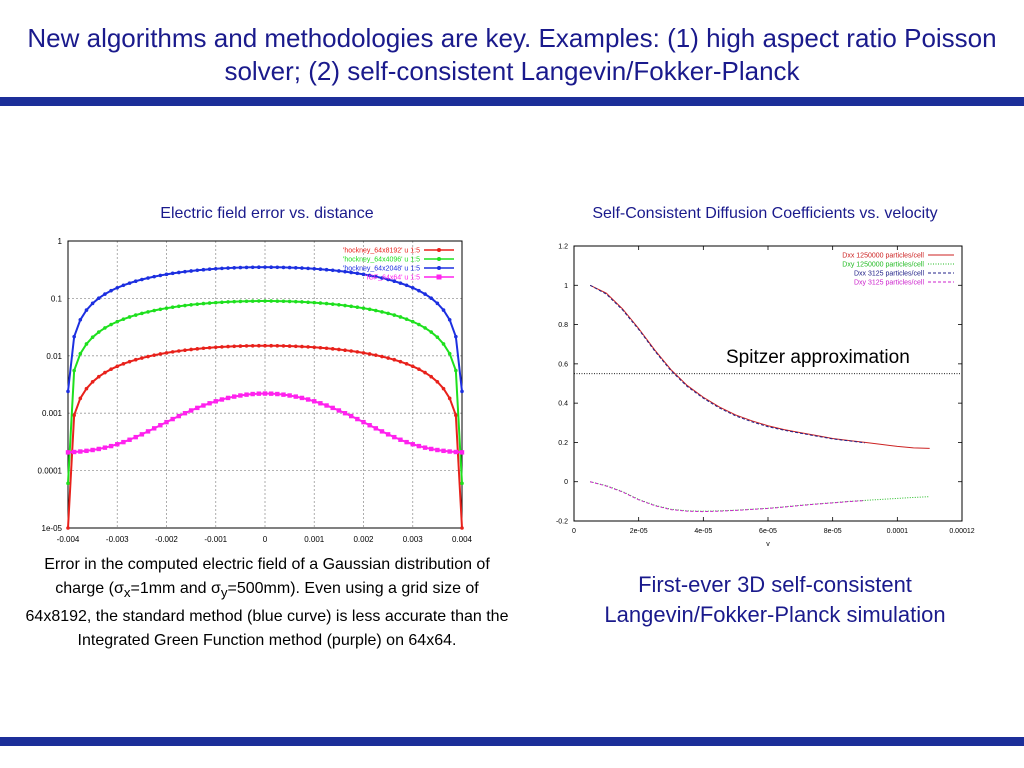 The height and width of the screenshot is (768, 1024). What do you see at coordinates (883, 265) in the screenshot?
I see `legend-label: Dxy 1250000 particles/cell` at bounding box center [883, 265].